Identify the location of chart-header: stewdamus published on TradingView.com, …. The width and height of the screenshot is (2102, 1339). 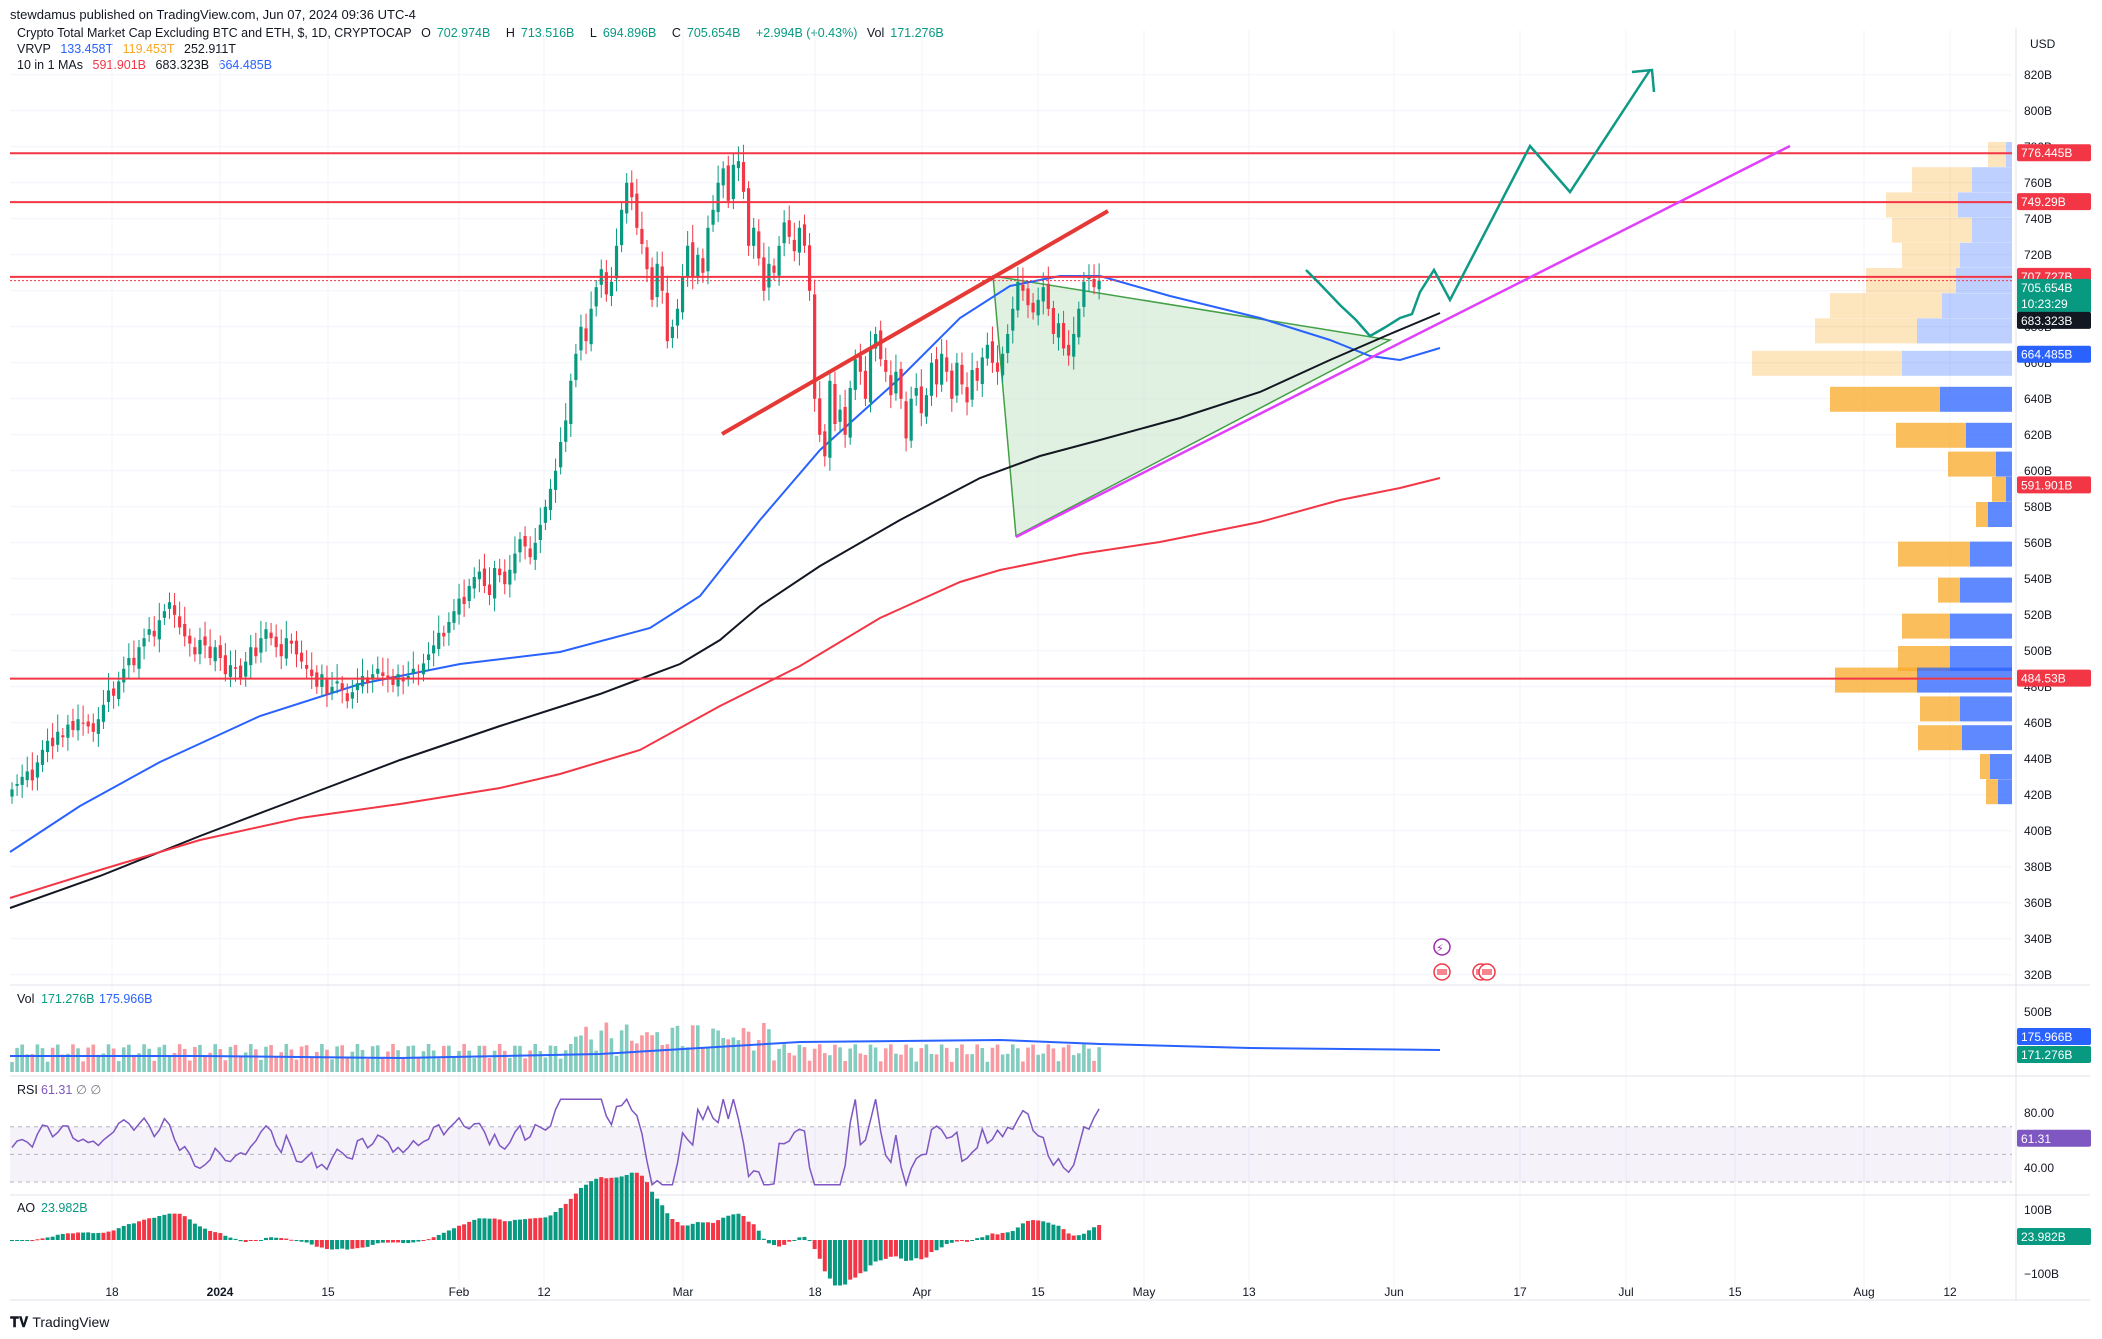
(1051, 15).